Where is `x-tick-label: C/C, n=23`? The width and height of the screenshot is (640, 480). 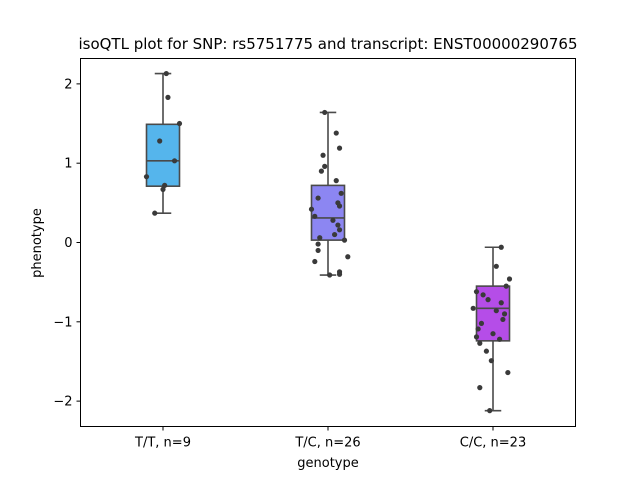 x-tick-label: C/C, n=23 is located at coordinates (493, 443).